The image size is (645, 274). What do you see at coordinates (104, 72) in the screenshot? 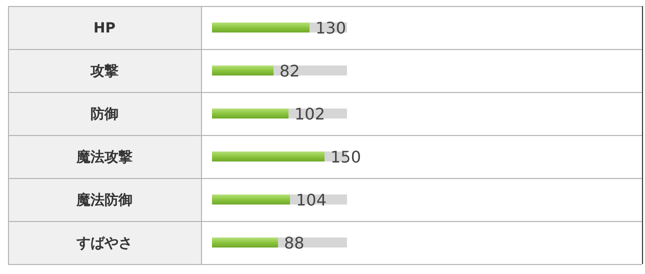
I see `y-tick-label: 攻撃` at bounding box center [104, 72].